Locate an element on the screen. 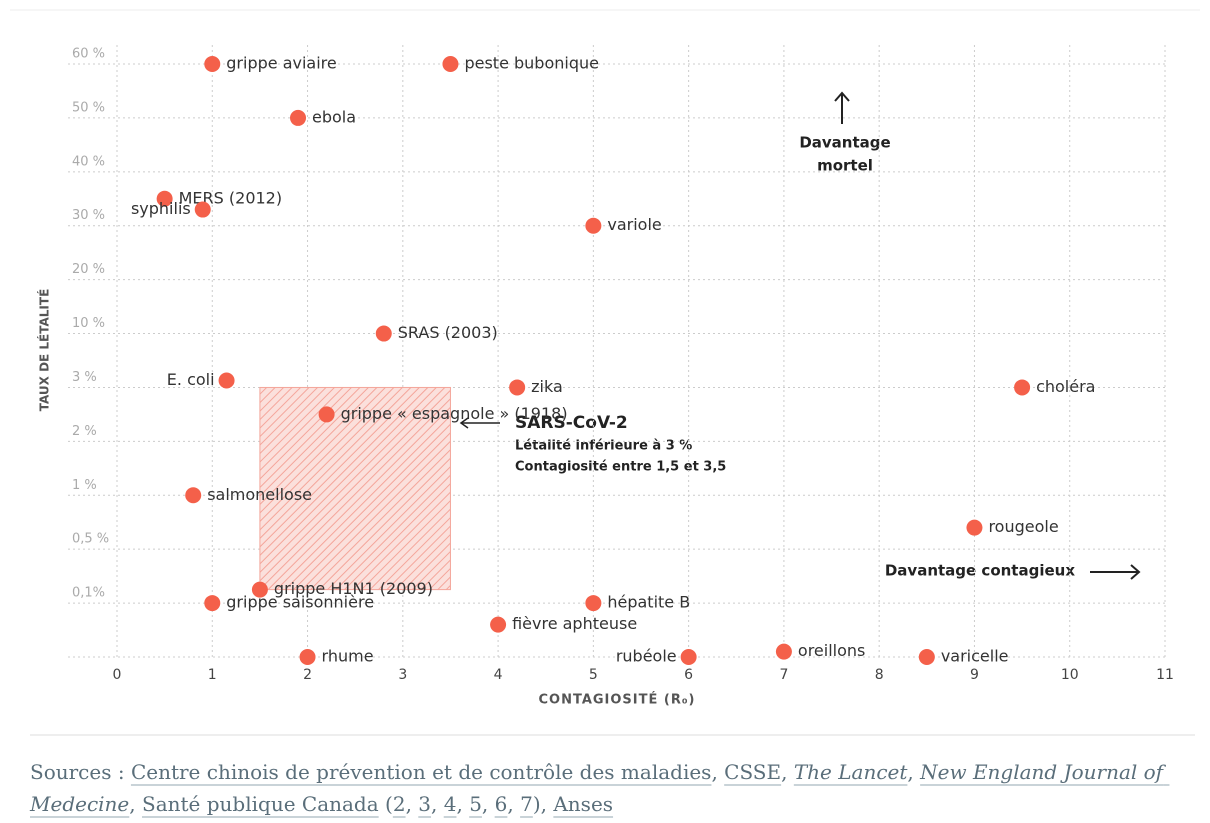 This screenshot has height=823, width=1210. point-label: varicelle is located at coordinates (975, 656).